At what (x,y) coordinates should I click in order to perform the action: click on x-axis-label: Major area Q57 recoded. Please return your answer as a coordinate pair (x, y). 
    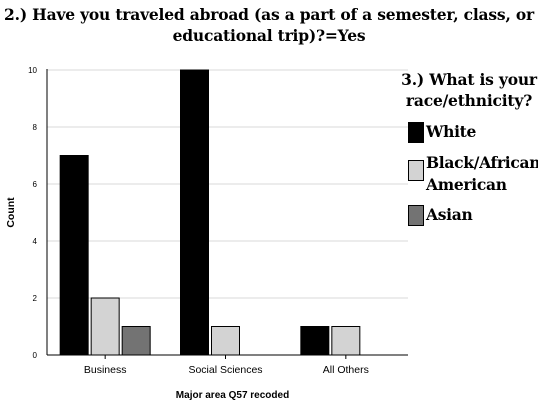
    Looking at the image, I should click on (232, 395).